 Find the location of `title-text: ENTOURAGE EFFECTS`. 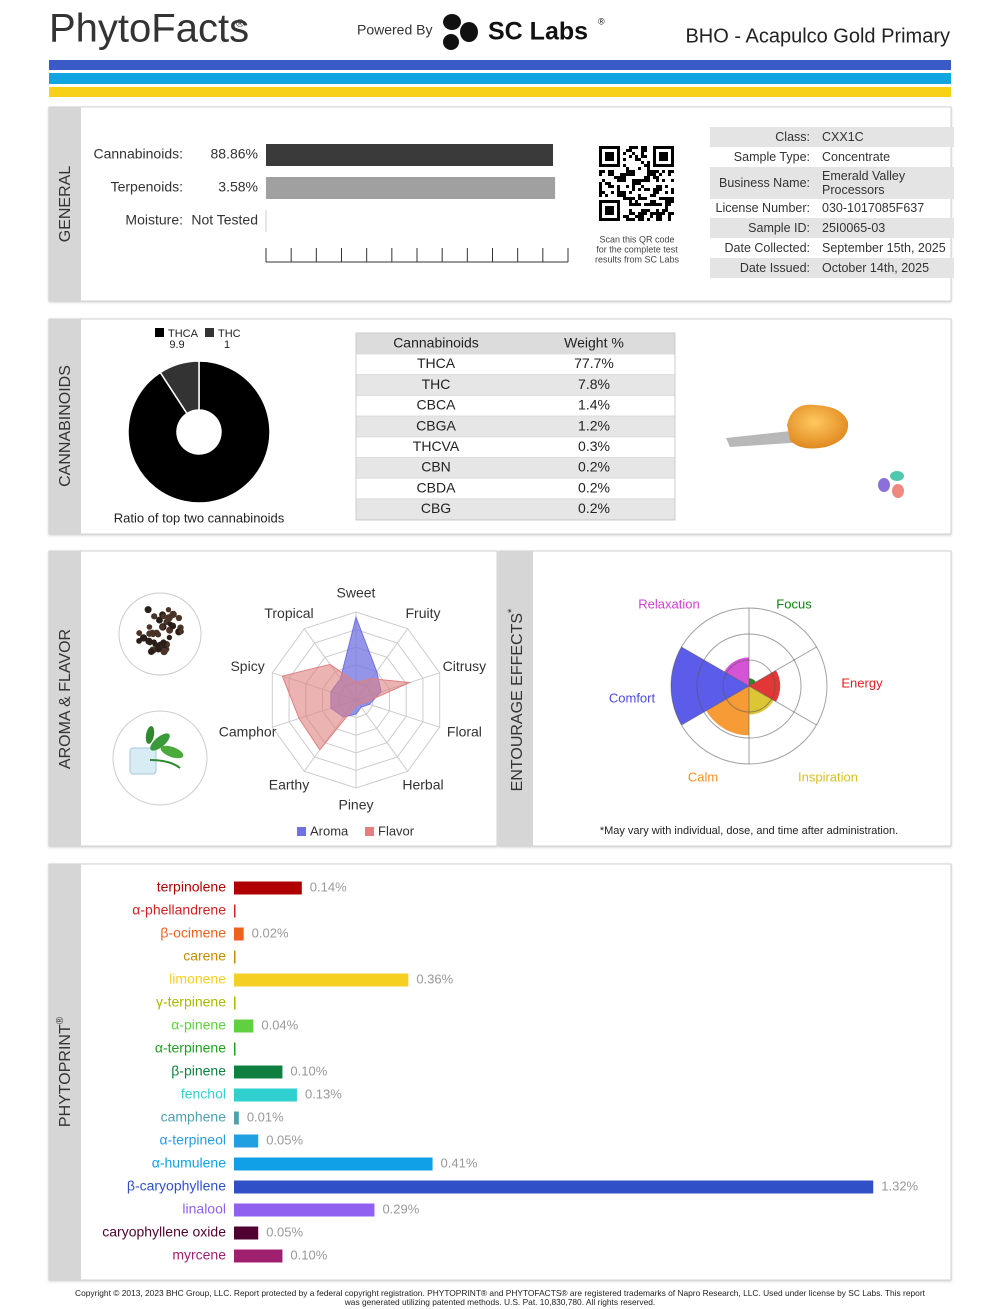

title-text: ENTOURAGE EFFECTS is located at coordinates (517, 702).